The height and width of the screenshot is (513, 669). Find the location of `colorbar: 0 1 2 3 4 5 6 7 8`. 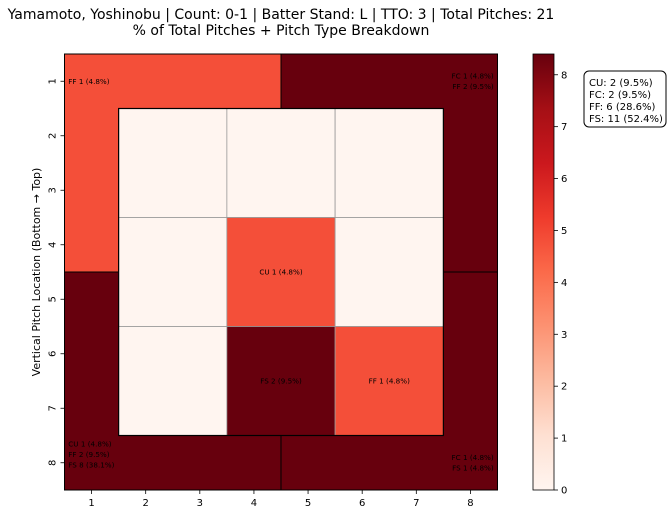

colorbar: 0 1 2 3 4 5 6 7 8 is located at coordinates (550, 275).